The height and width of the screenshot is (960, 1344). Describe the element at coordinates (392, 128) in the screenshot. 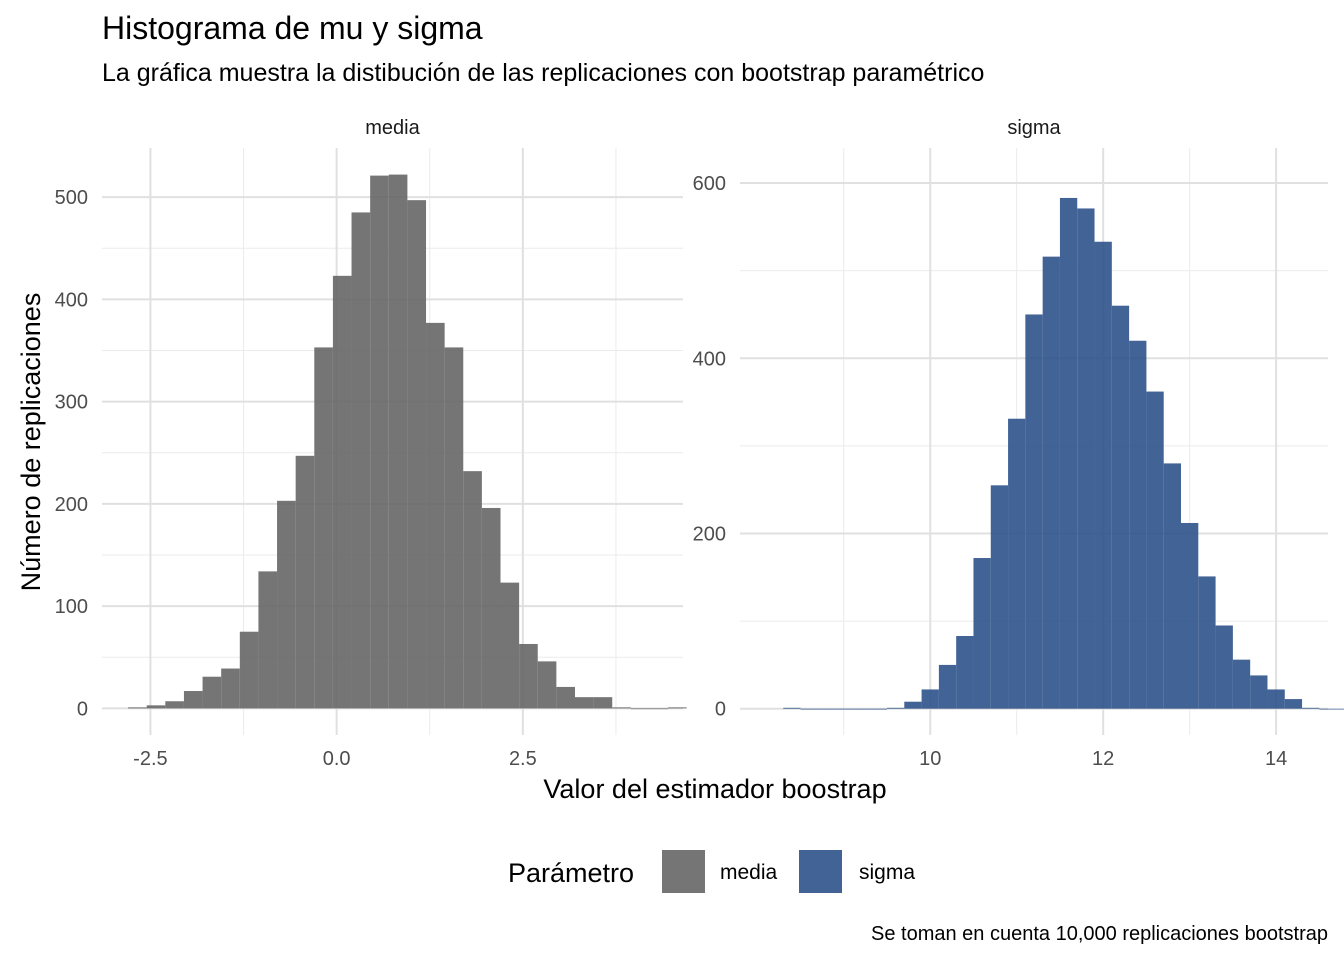

I see `facet-label-media: media` at that location.